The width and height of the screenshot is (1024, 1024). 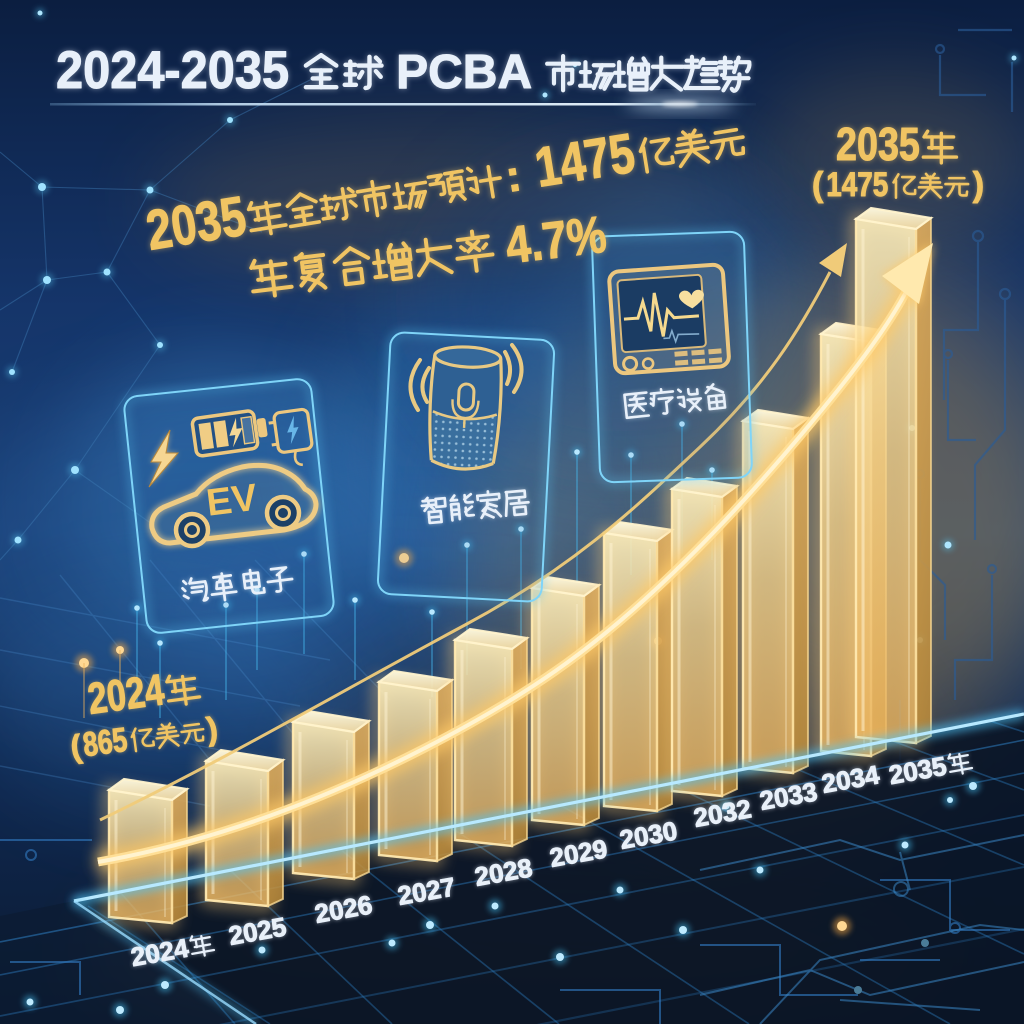 What do you see at coordinates (555, 240) in the screenshot?
I see `svg-text: 4.7%` at bounding box center [555, 240].